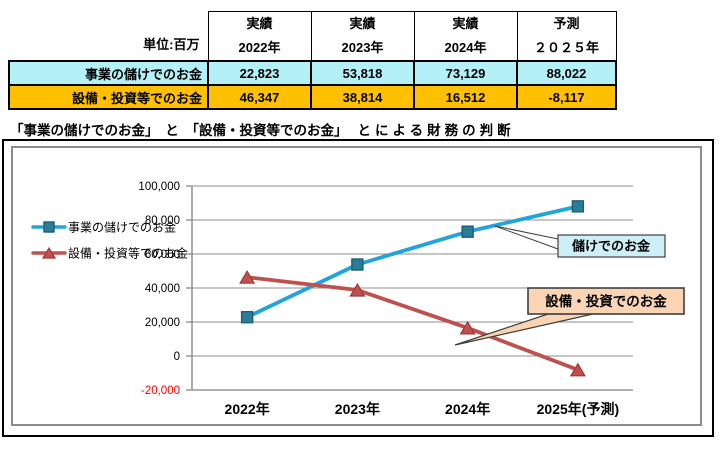 Image resolution: width=720 pixels, height=449 pixels. I want to click on cell-profit-2025: 88,022, so click(566, 73).